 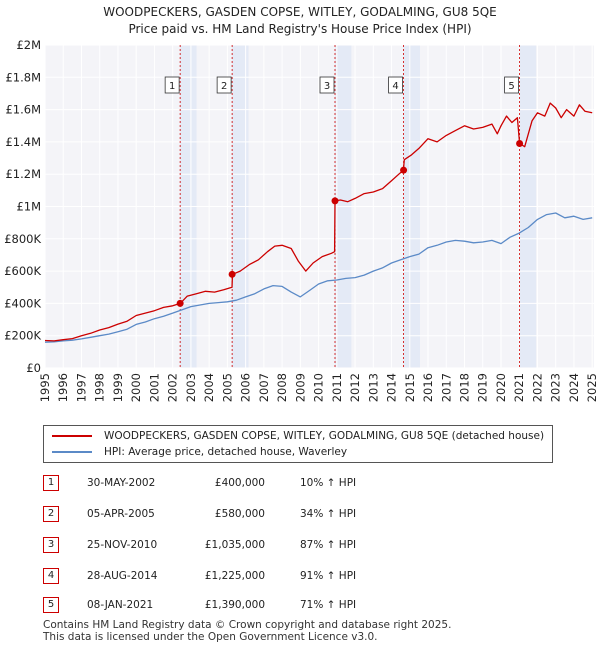 I want to click on sale-row: 3 25-NOV-2010 £1,035,000 87% ↑ HPI, so click(x=303, y=545).